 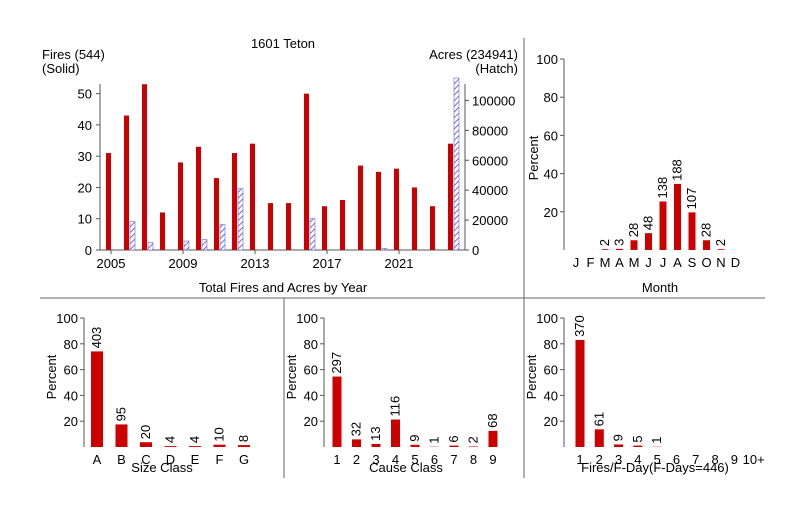 What do you see at coordinates (473, 459) in the screenshot?
I see `cause-category-label: 8` at bounding box center [473, 459].